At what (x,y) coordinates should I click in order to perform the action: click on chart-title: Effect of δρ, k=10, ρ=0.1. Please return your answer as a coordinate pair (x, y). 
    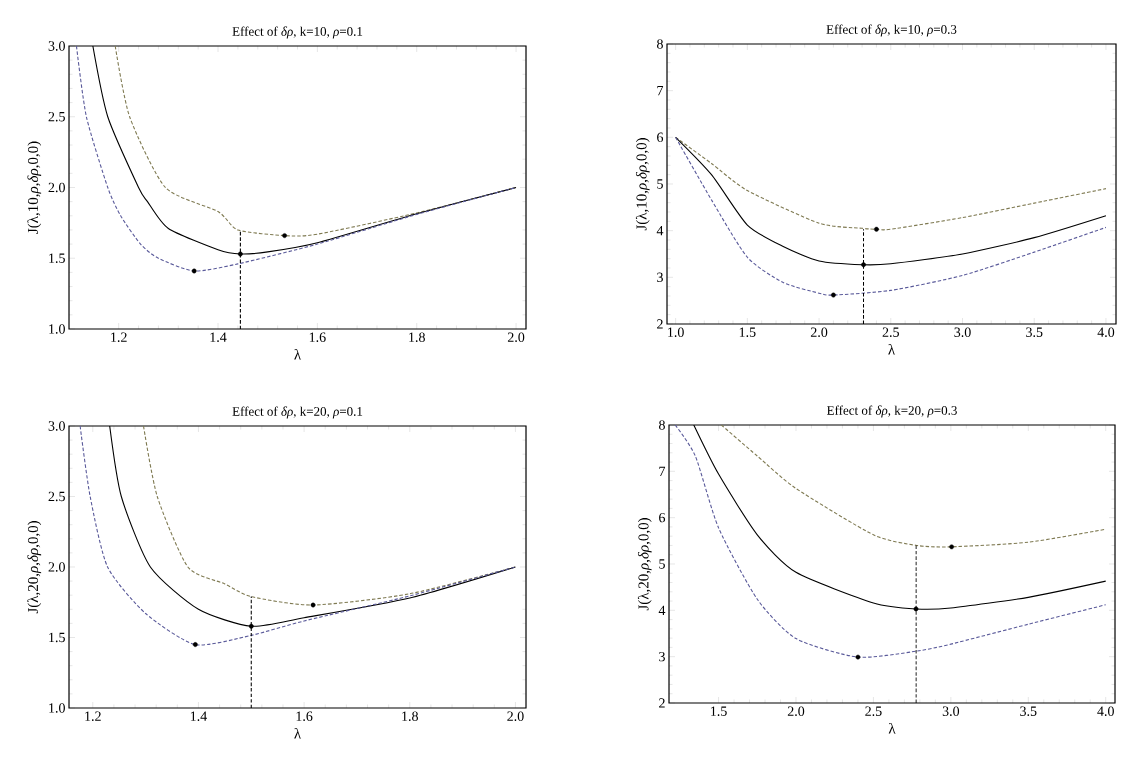
    Looking at the image, I should click on (297, 32).